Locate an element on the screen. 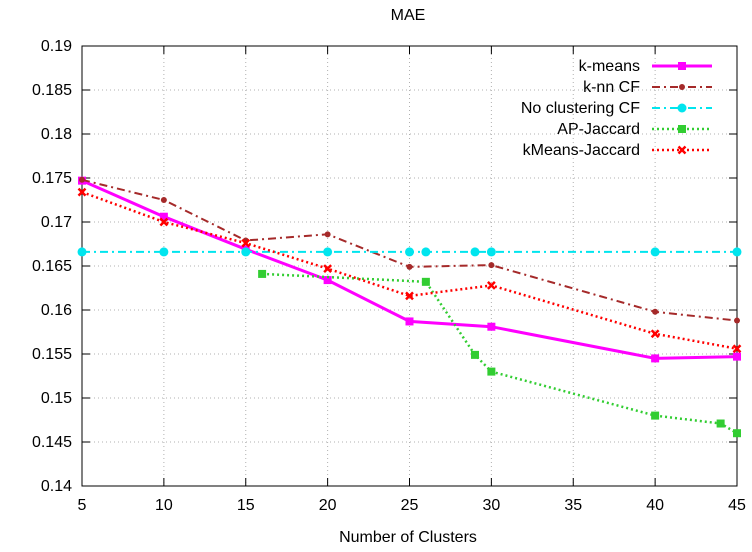 This screenshot has width=752, height=552. legend-entry-k-nn-cf: k-nn CF is located at coordinates (647, 87).